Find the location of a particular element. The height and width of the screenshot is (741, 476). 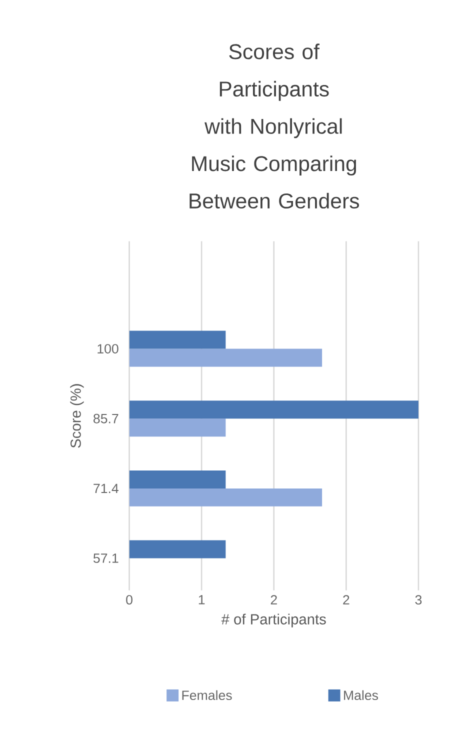

legend-label: Females is located at coordinates (207, 695).